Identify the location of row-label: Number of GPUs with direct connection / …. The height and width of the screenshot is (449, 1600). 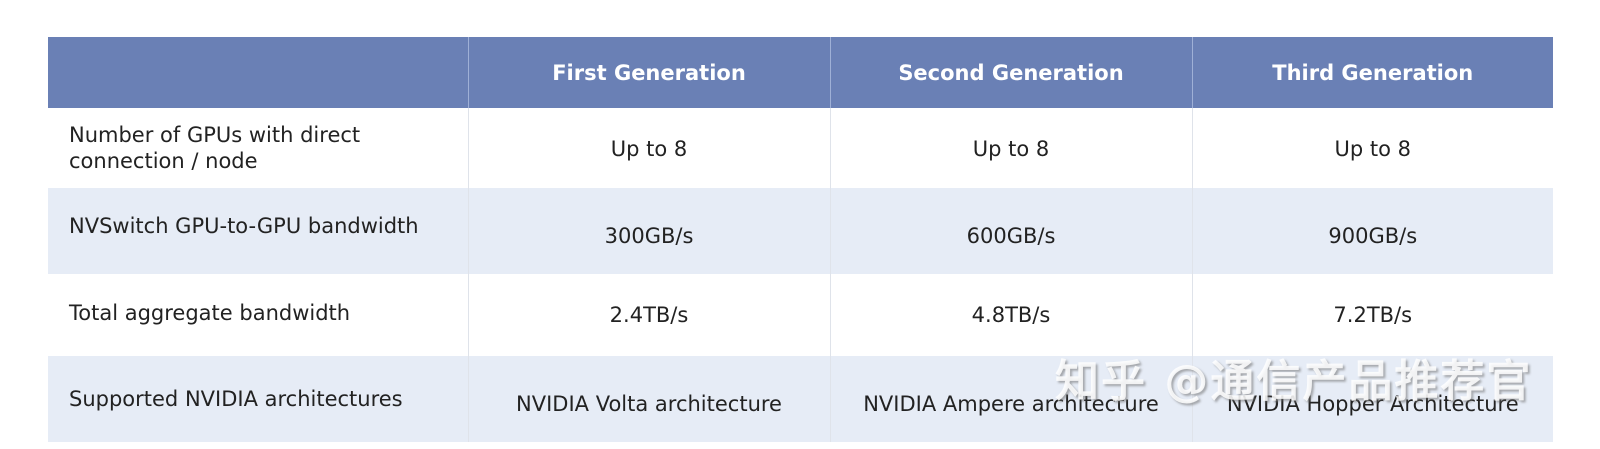
(258, 148).